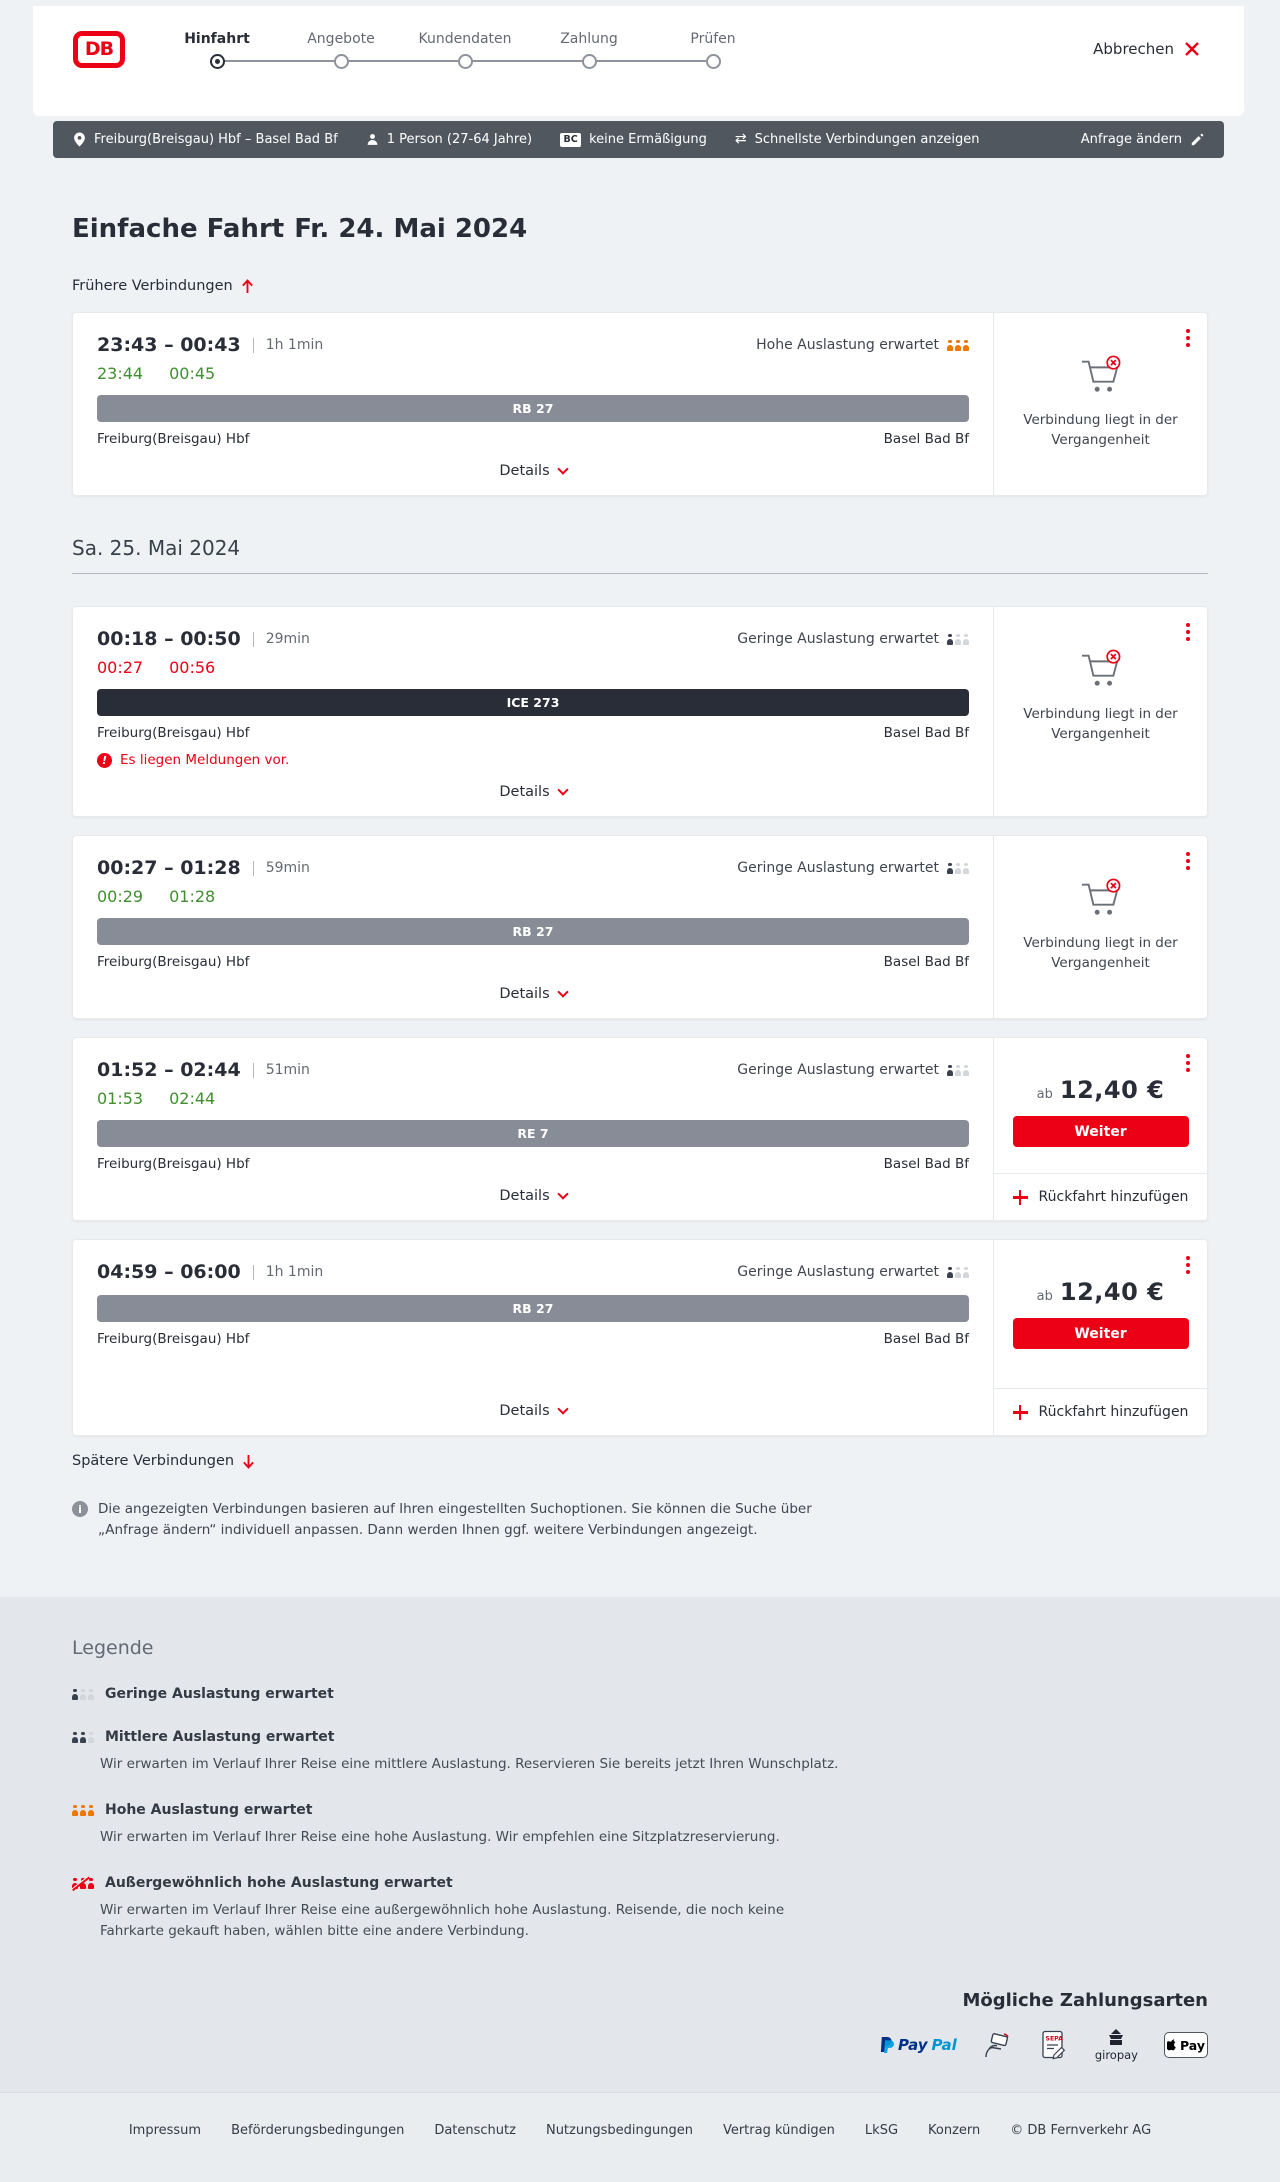  What do you see at coordinates (120, 897) in the screenshot?
I see `realtime-departure: 00:29` at bounding box center [120, 897].